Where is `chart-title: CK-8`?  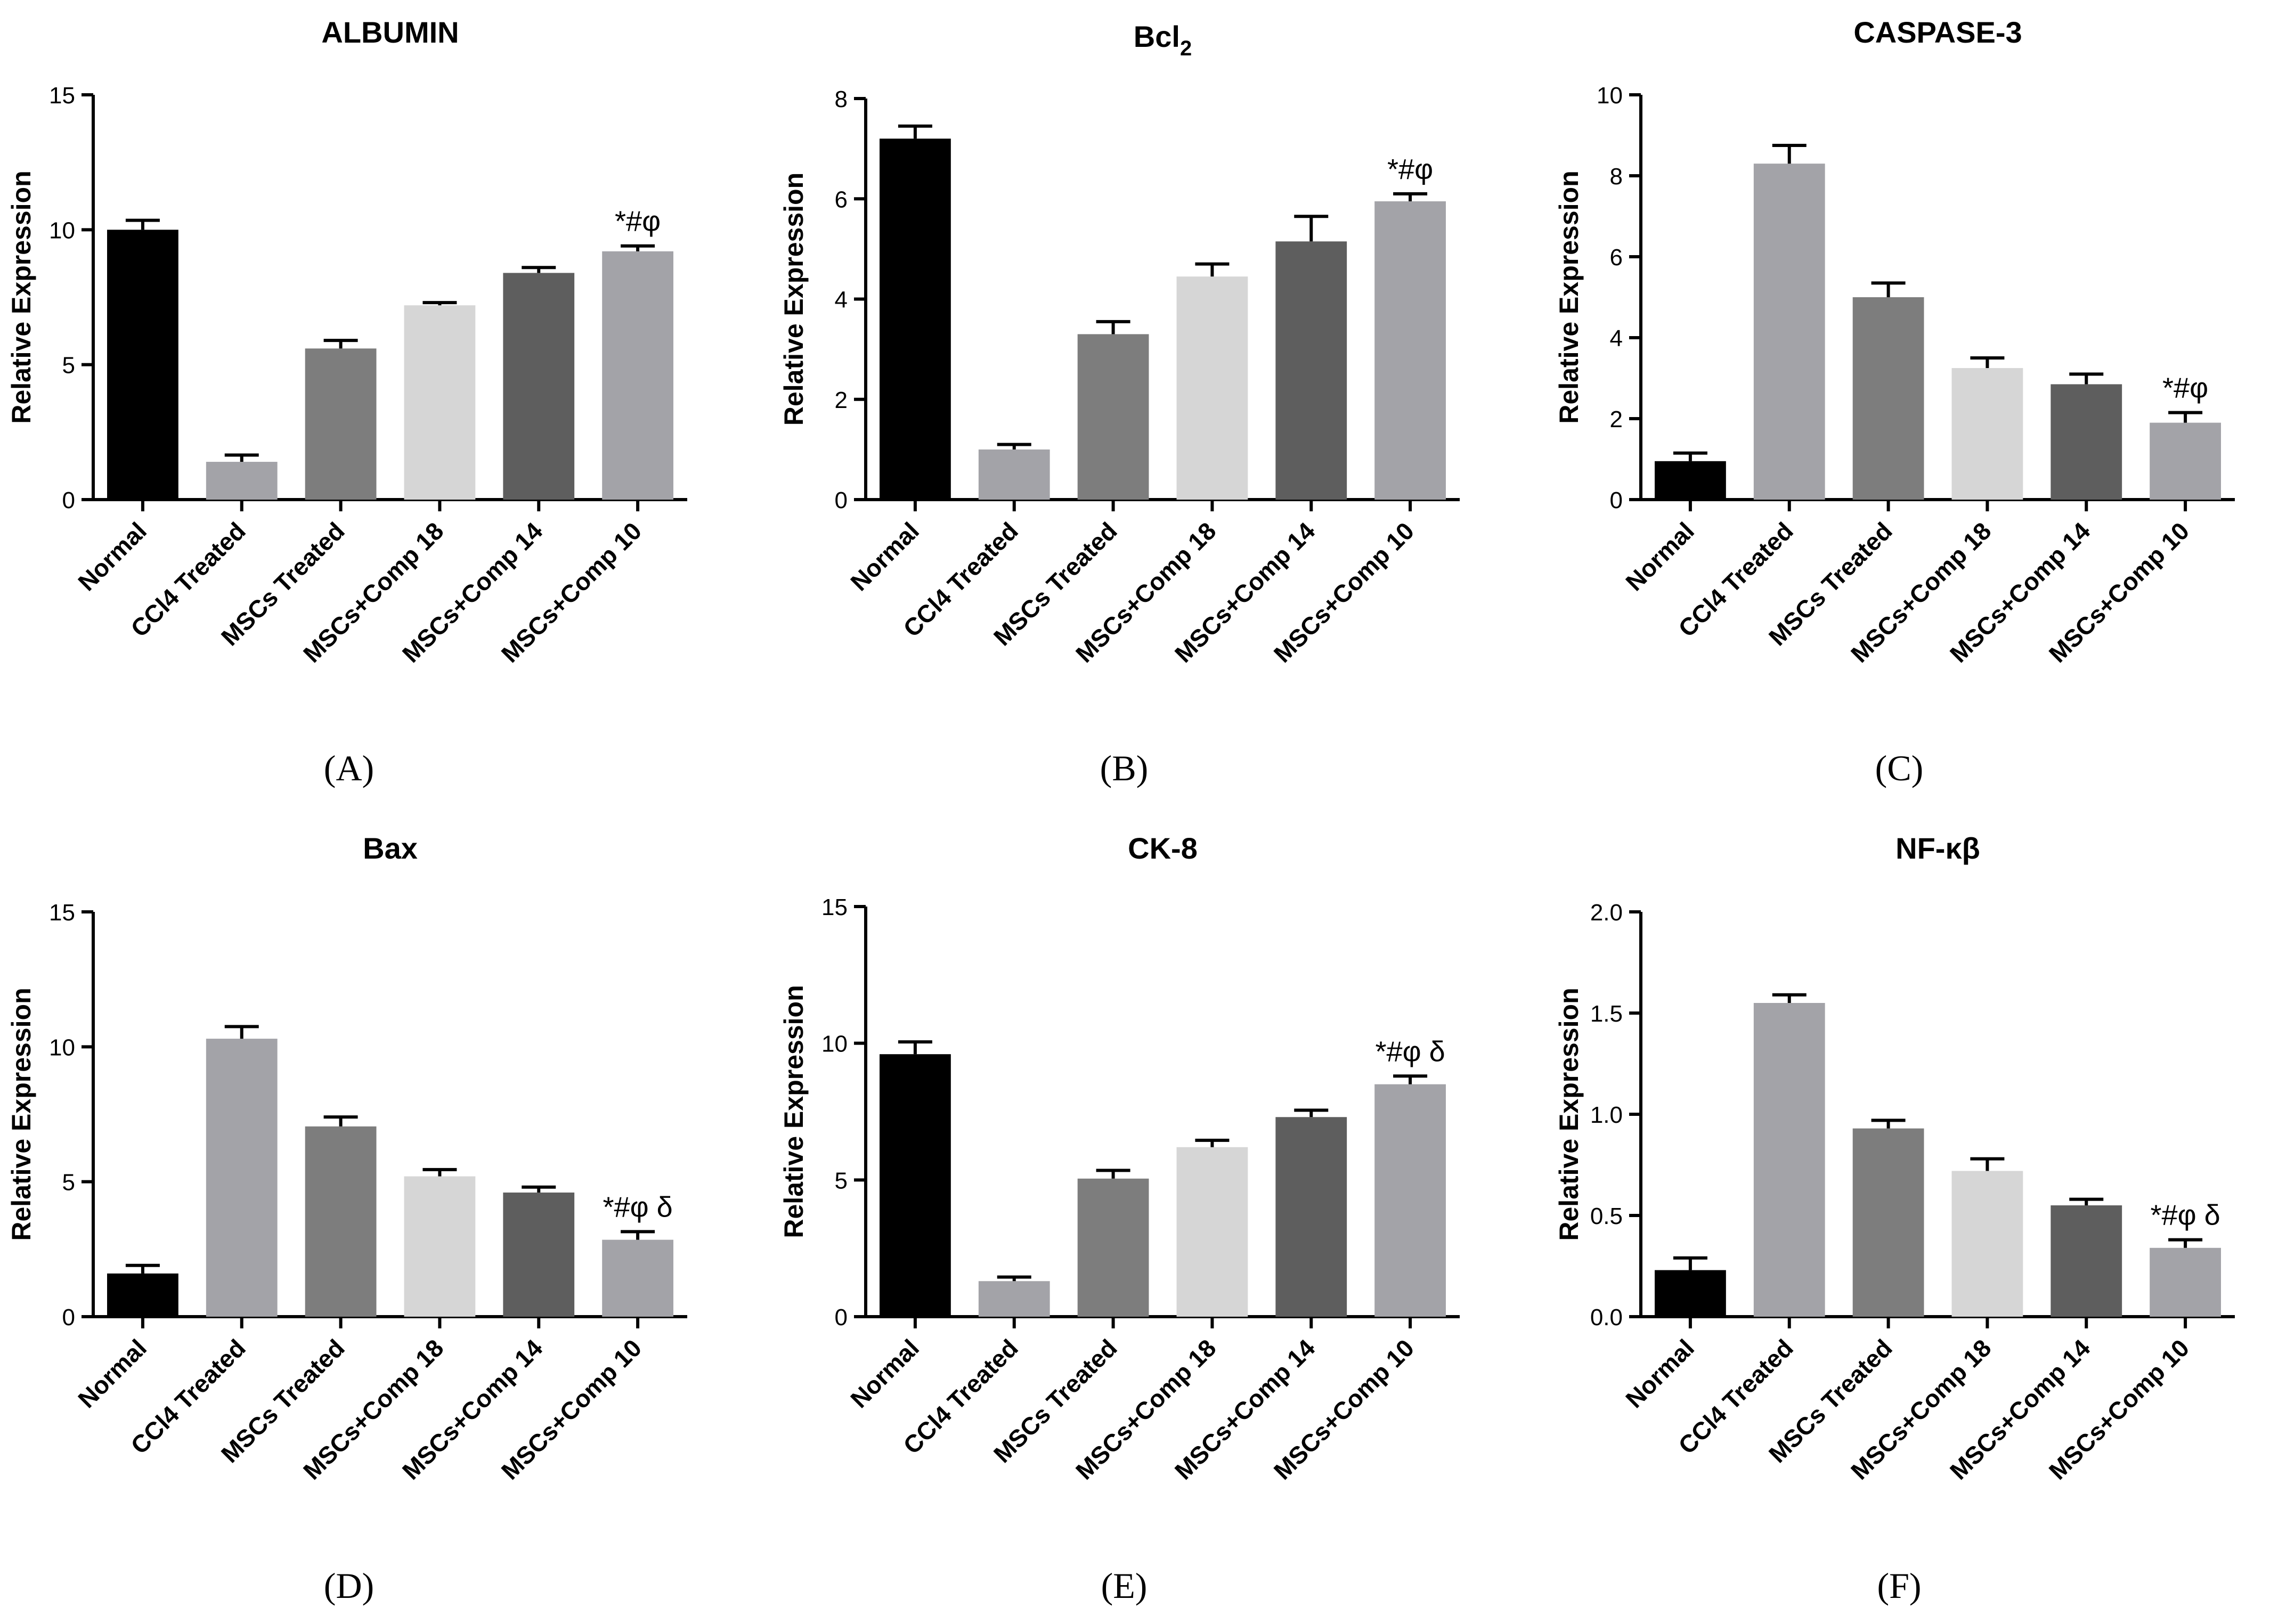 chart-title: CK-8 is located at coordinates (1163, 848).